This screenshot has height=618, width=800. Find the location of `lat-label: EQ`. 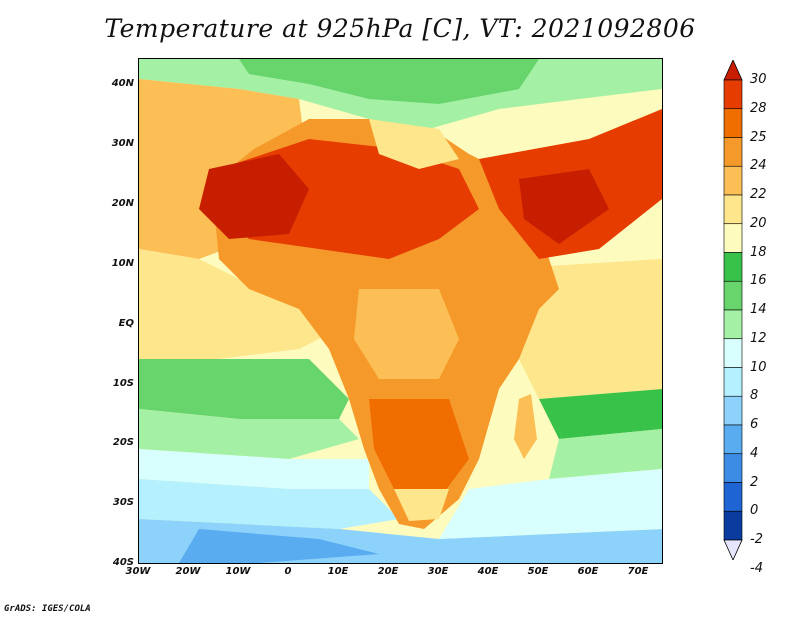

lat-label: EQ is located at coordinates (126, 323).